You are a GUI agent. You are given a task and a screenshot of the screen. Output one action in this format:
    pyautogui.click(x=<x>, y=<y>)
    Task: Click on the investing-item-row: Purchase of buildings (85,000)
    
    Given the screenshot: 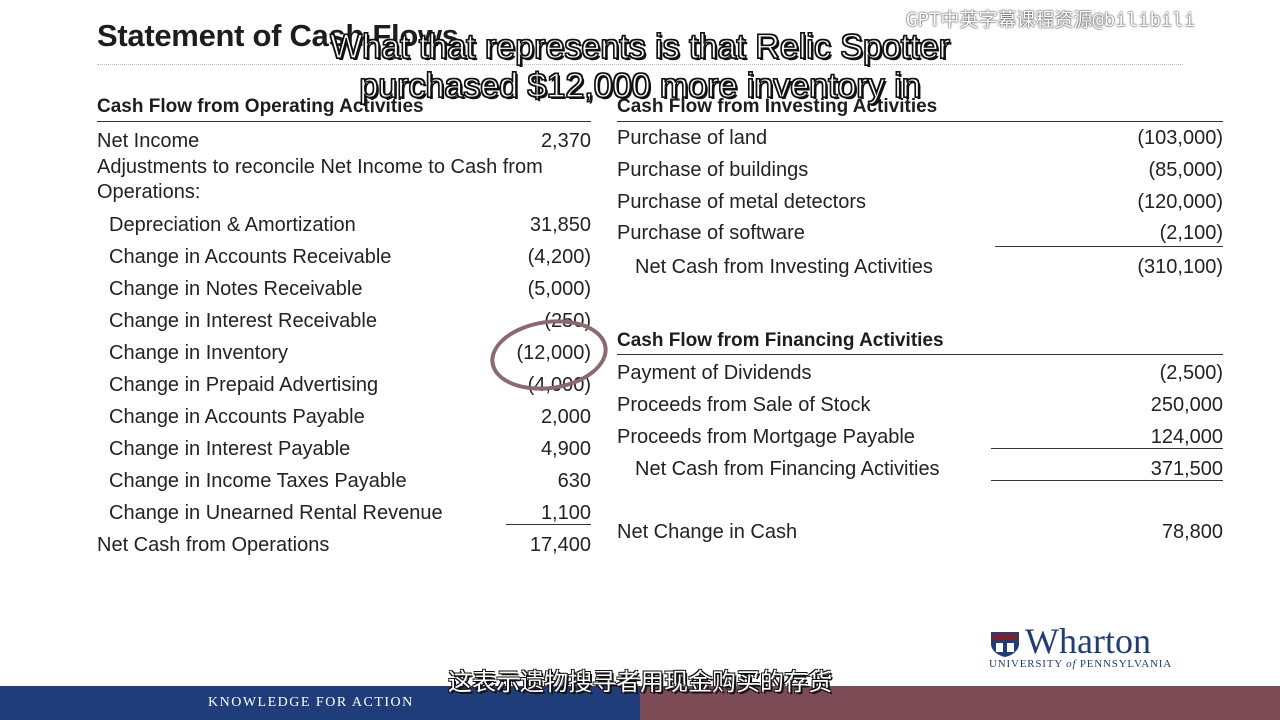 What is the action you would take?
    pyautogui.click(x=920, y=170)
    